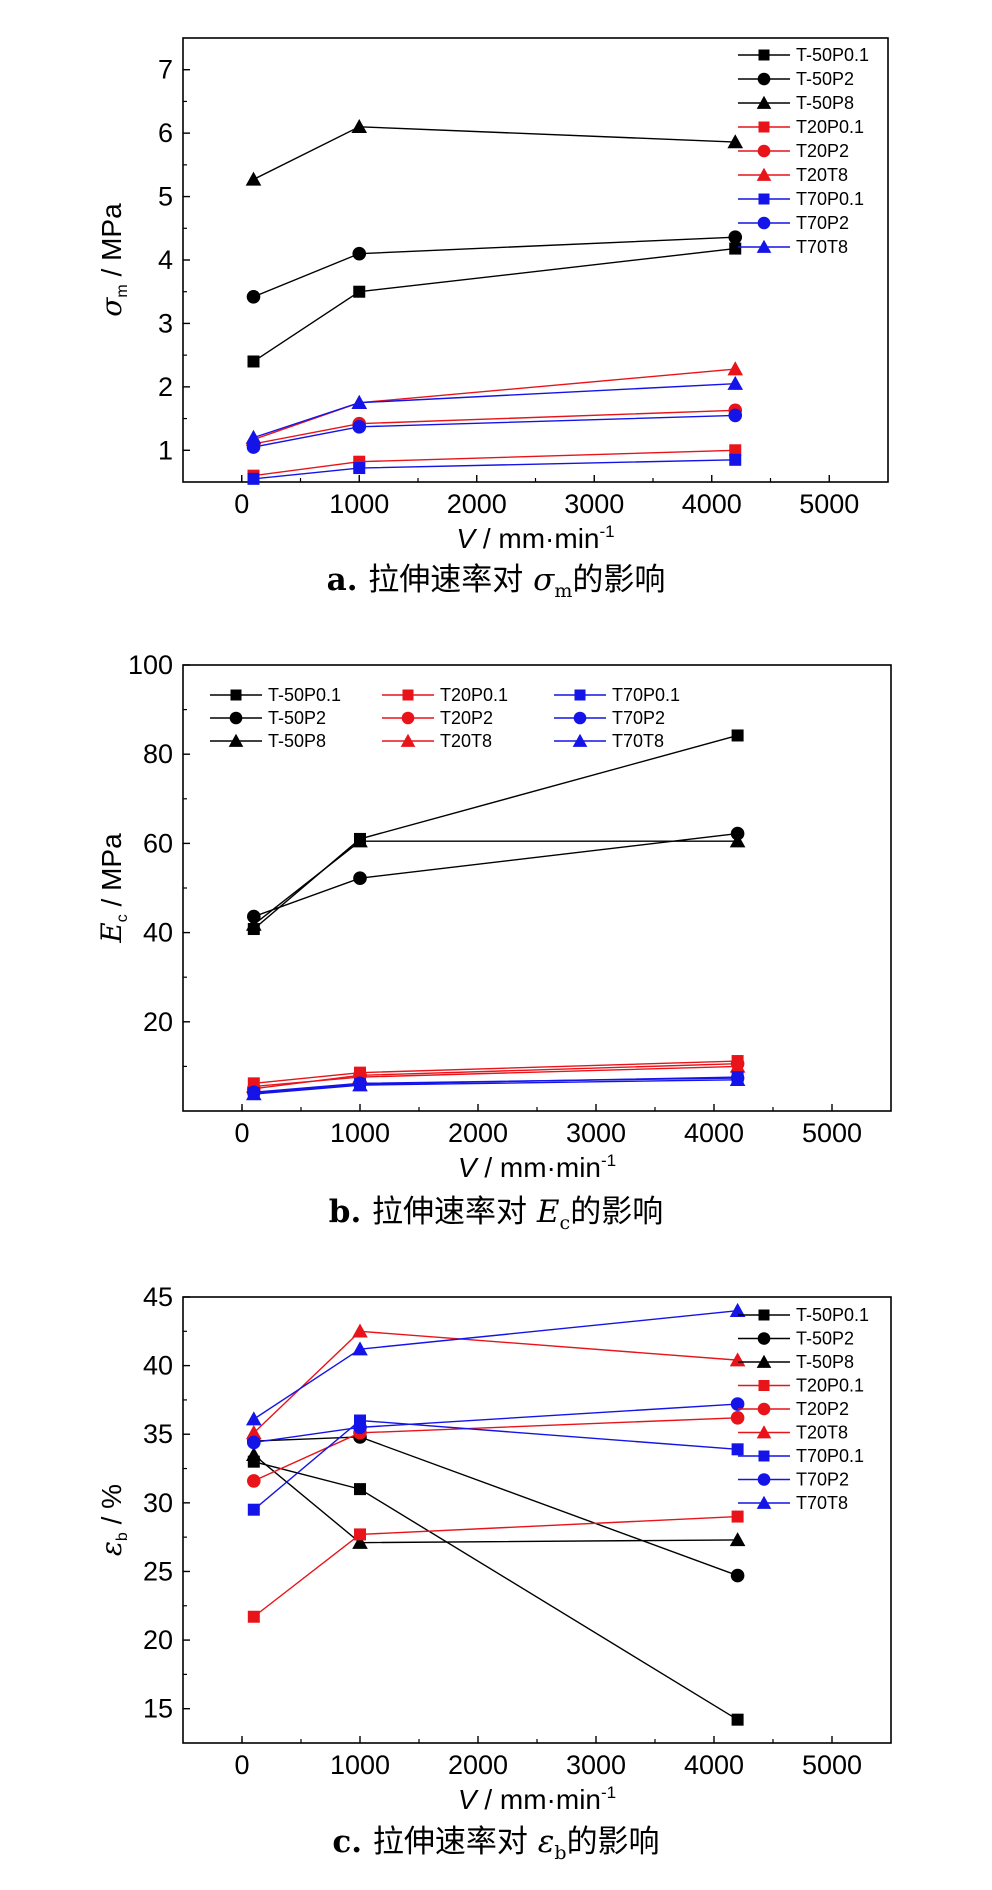 The image size is (992, 1890). Describe the element at coordinates (822, 1433) in the screenshot. I see `legend-label: T20T8` at that location.